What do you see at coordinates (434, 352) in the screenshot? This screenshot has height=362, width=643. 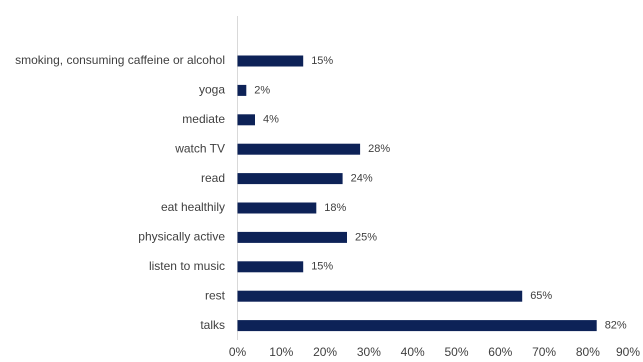 I see `x-tick-labels-group: 0% 10% 20% 30% 40% 50% 60% 70% 80% 90%` at bounding box center [434, 352].